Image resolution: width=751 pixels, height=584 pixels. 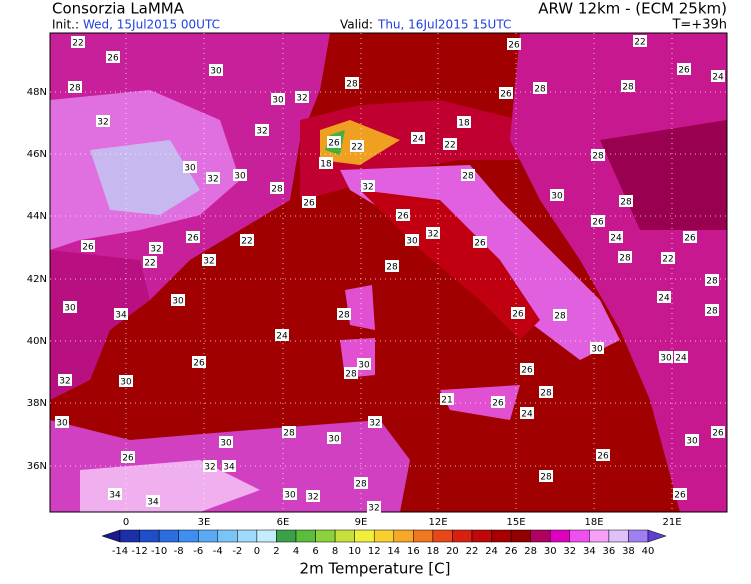 I want to click on colorbar-label: 22, so click(x=472, y=551).